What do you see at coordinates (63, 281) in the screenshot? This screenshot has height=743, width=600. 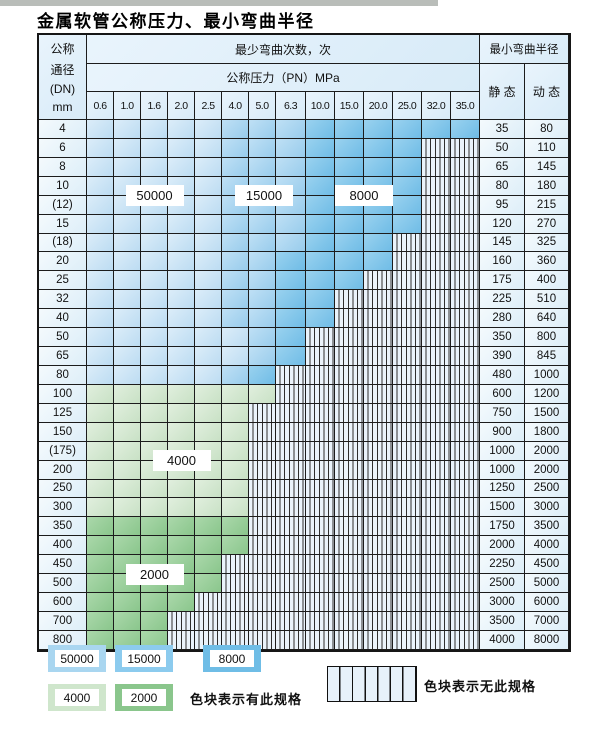 I see `dn-cell: 25` at bounding box center [63, 281].